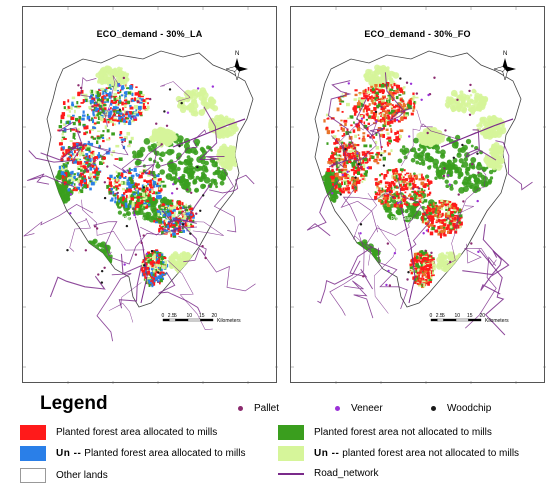  Describe the element at coordinates (82, 475) in the screenshot. I see `legend-item-label: Other lands` at that location.